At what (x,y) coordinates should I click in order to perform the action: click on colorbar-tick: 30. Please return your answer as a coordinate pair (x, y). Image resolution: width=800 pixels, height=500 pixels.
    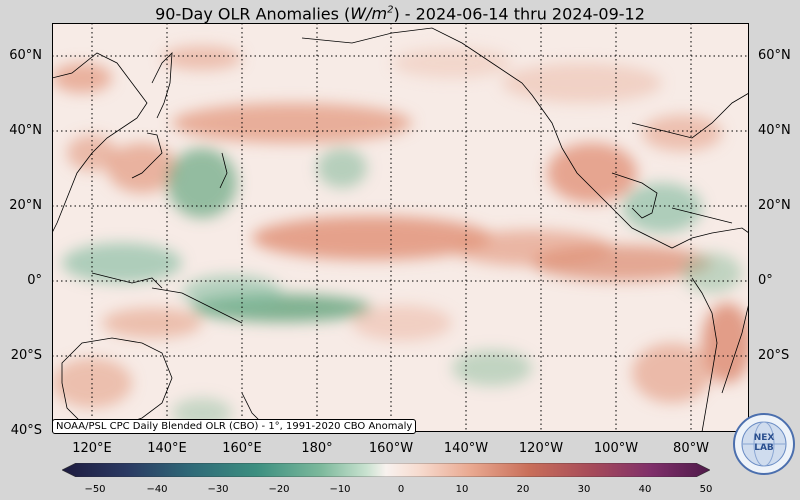
    Looking at the image, I should click on (584, 489).